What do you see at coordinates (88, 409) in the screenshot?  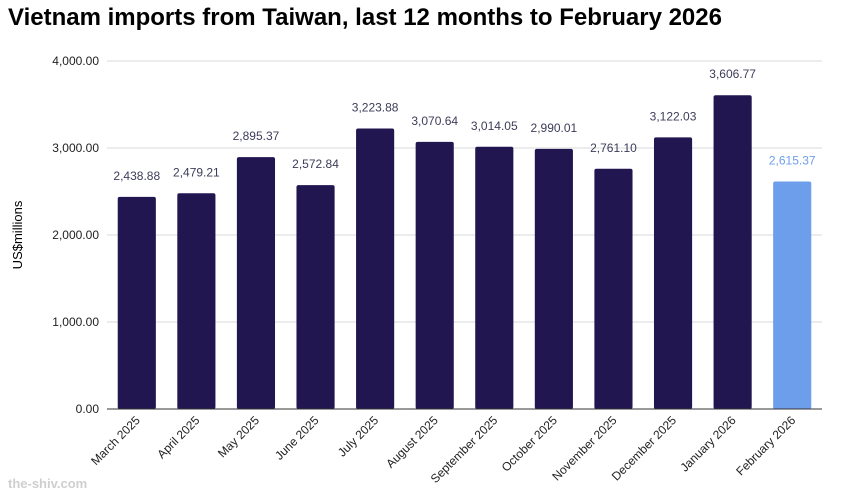 I see `y-tick-label: 0.00` at bounding box center [88, 409].